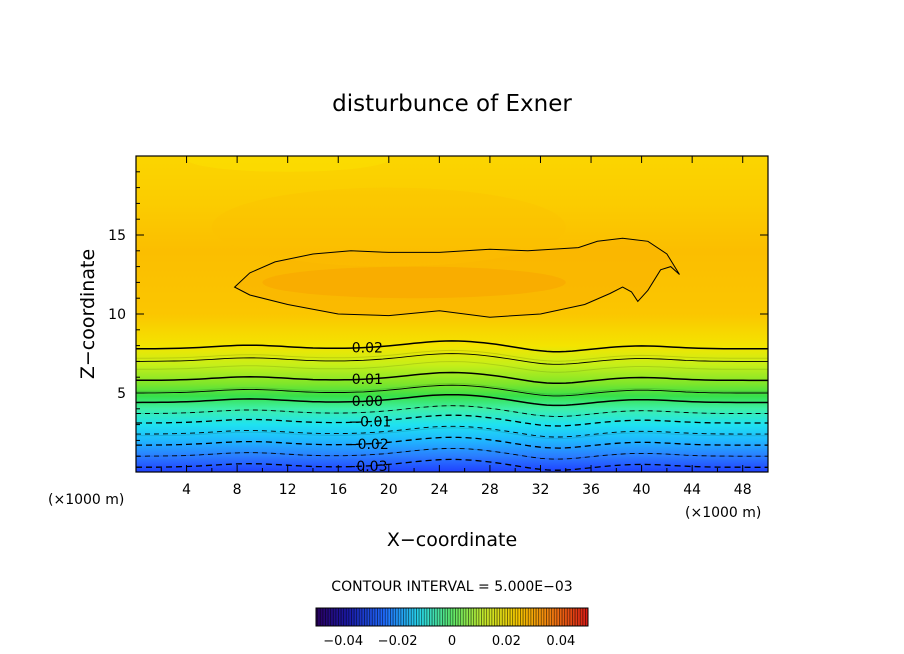 The width and height of the screenshot is (904, 654). I want to click on contour-label: 0.01, so click(367, 380).